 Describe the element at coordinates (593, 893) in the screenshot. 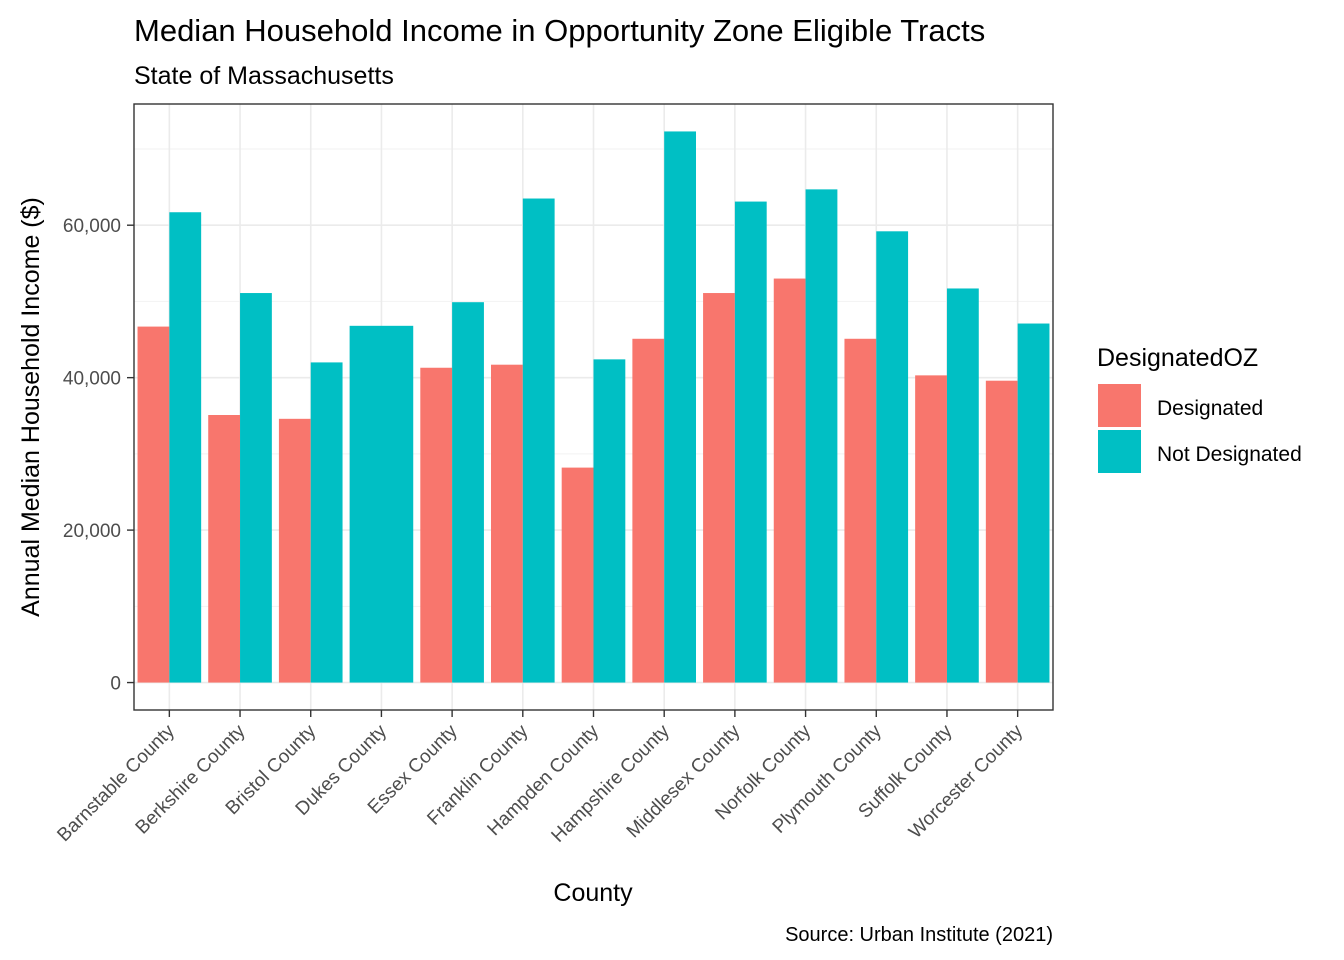

I see `x-axis-title: County` at that location.